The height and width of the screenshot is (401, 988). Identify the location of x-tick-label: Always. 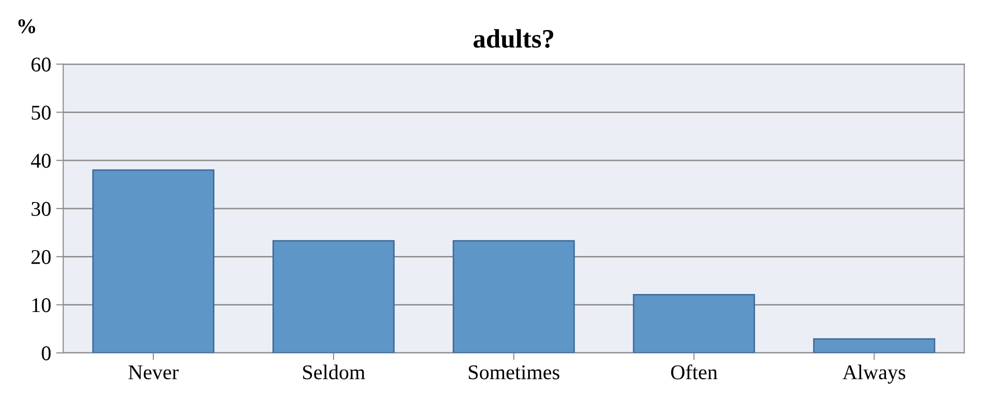
(874, 374).